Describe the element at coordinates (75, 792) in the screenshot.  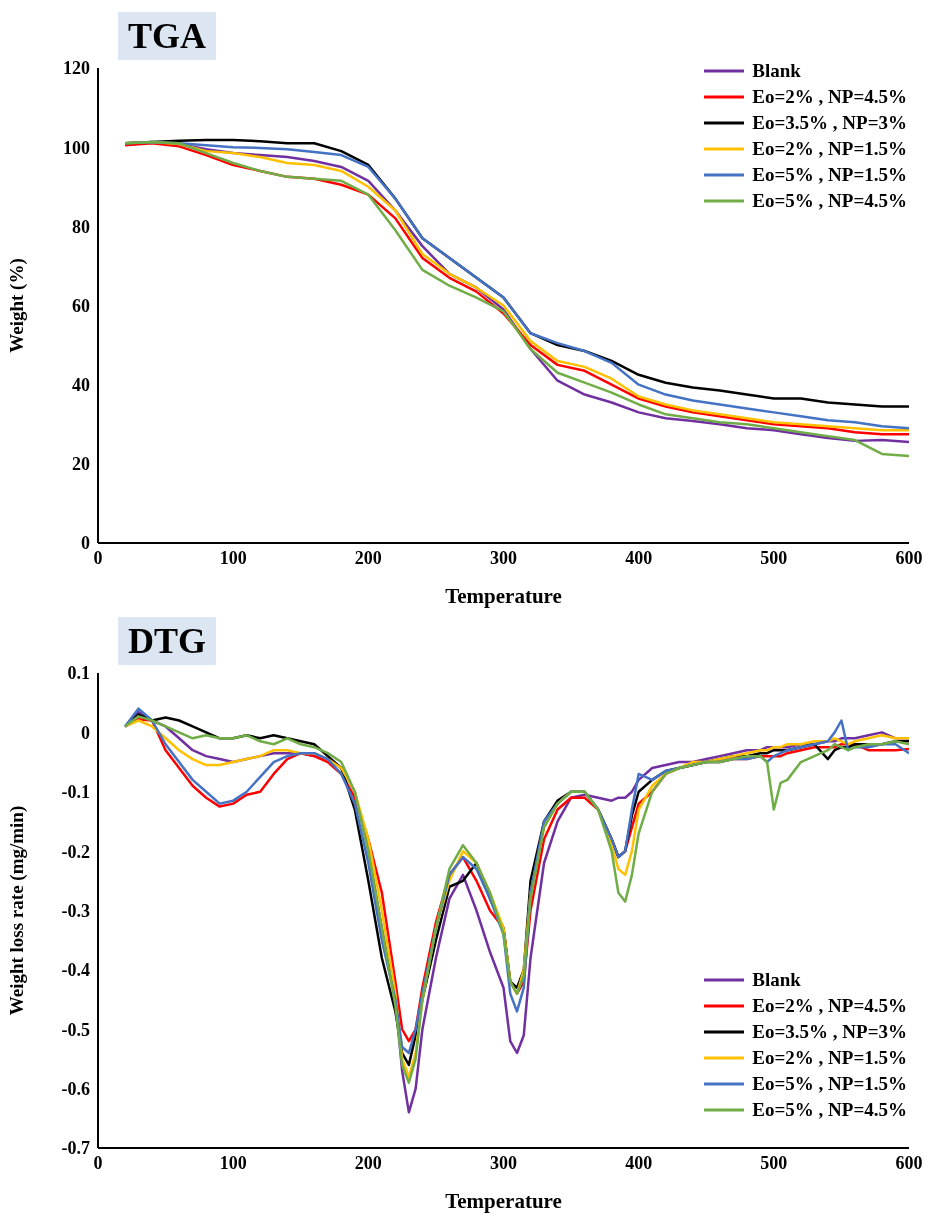
I see `y-tick-label: -0.1` at that location.